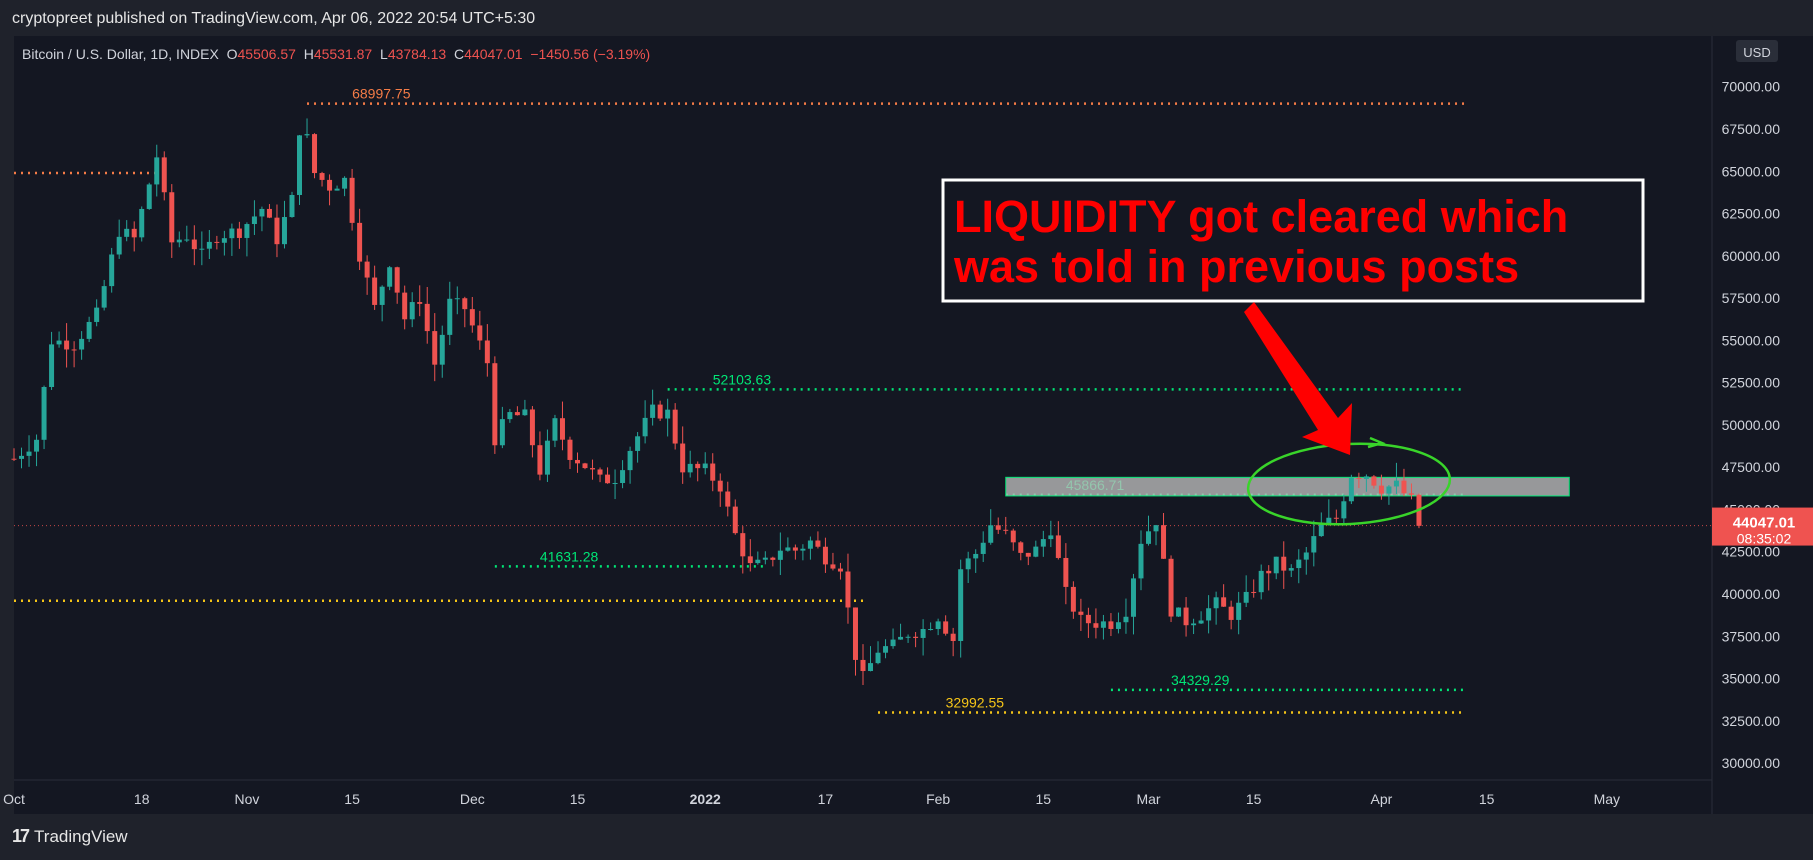 The height and width of the screenshot is (860, 1813). Describe the element at coordinates (493, 54) in the screenshot. I see `legend-close-value: 44047.01` at that location.